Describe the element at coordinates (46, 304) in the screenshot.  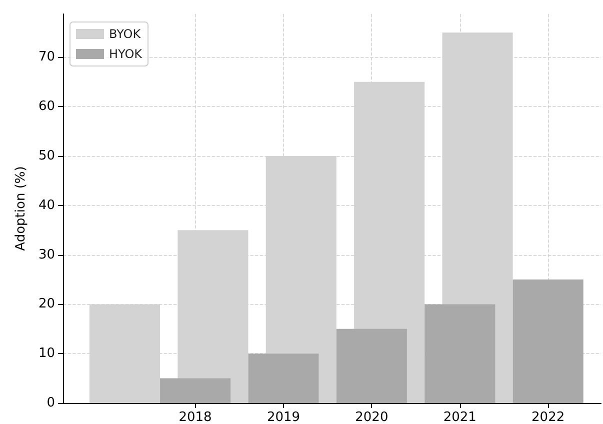
I see `y-tick-label: 20` at that location.